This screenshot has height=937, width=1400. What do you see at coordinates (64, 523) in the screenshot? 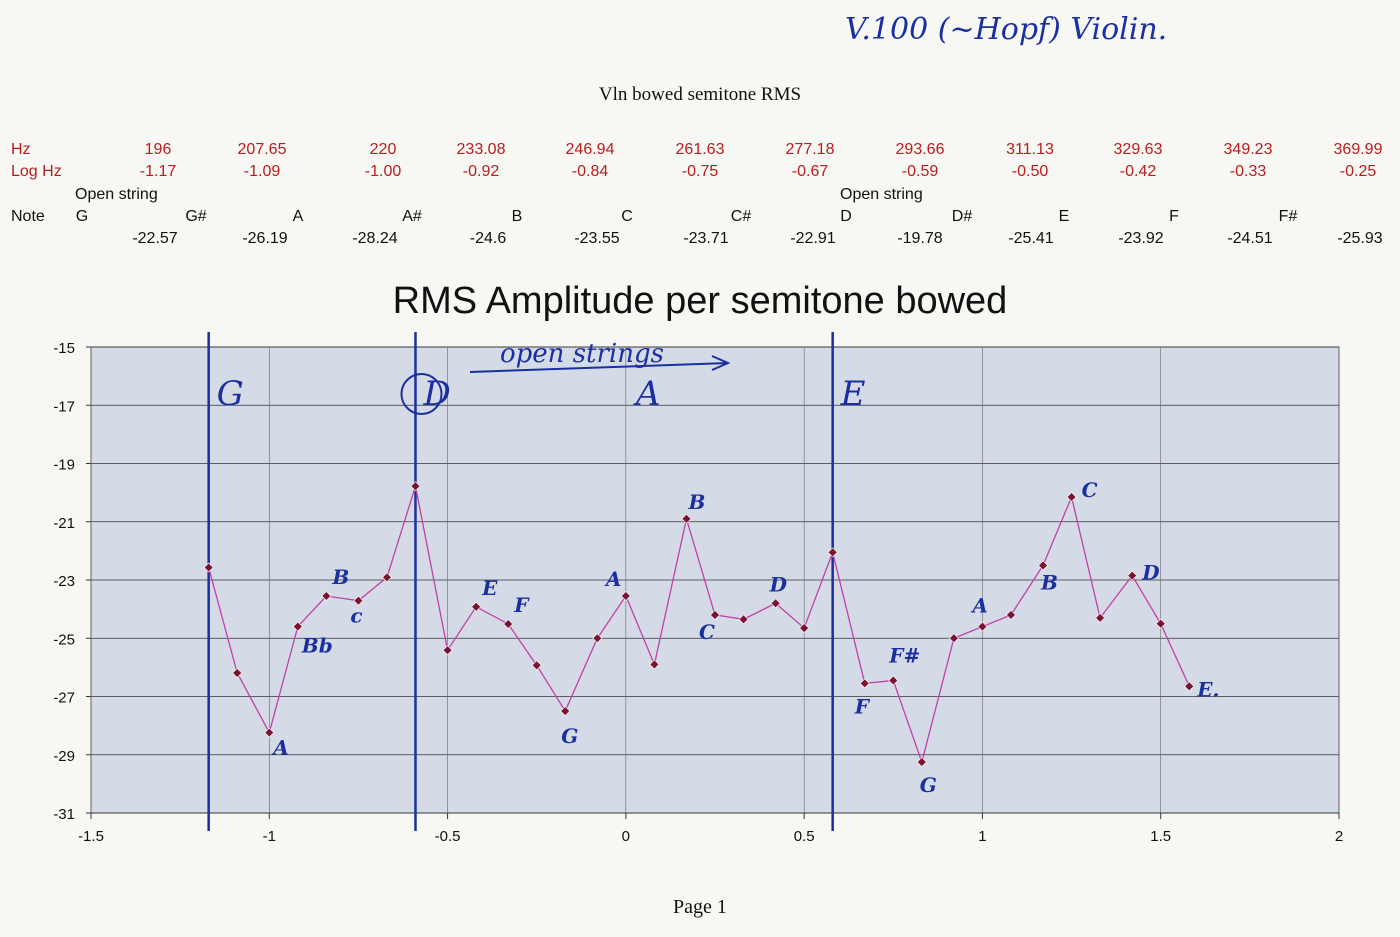
I see `y-tick-label: -21` at bounding box center [64, 523].